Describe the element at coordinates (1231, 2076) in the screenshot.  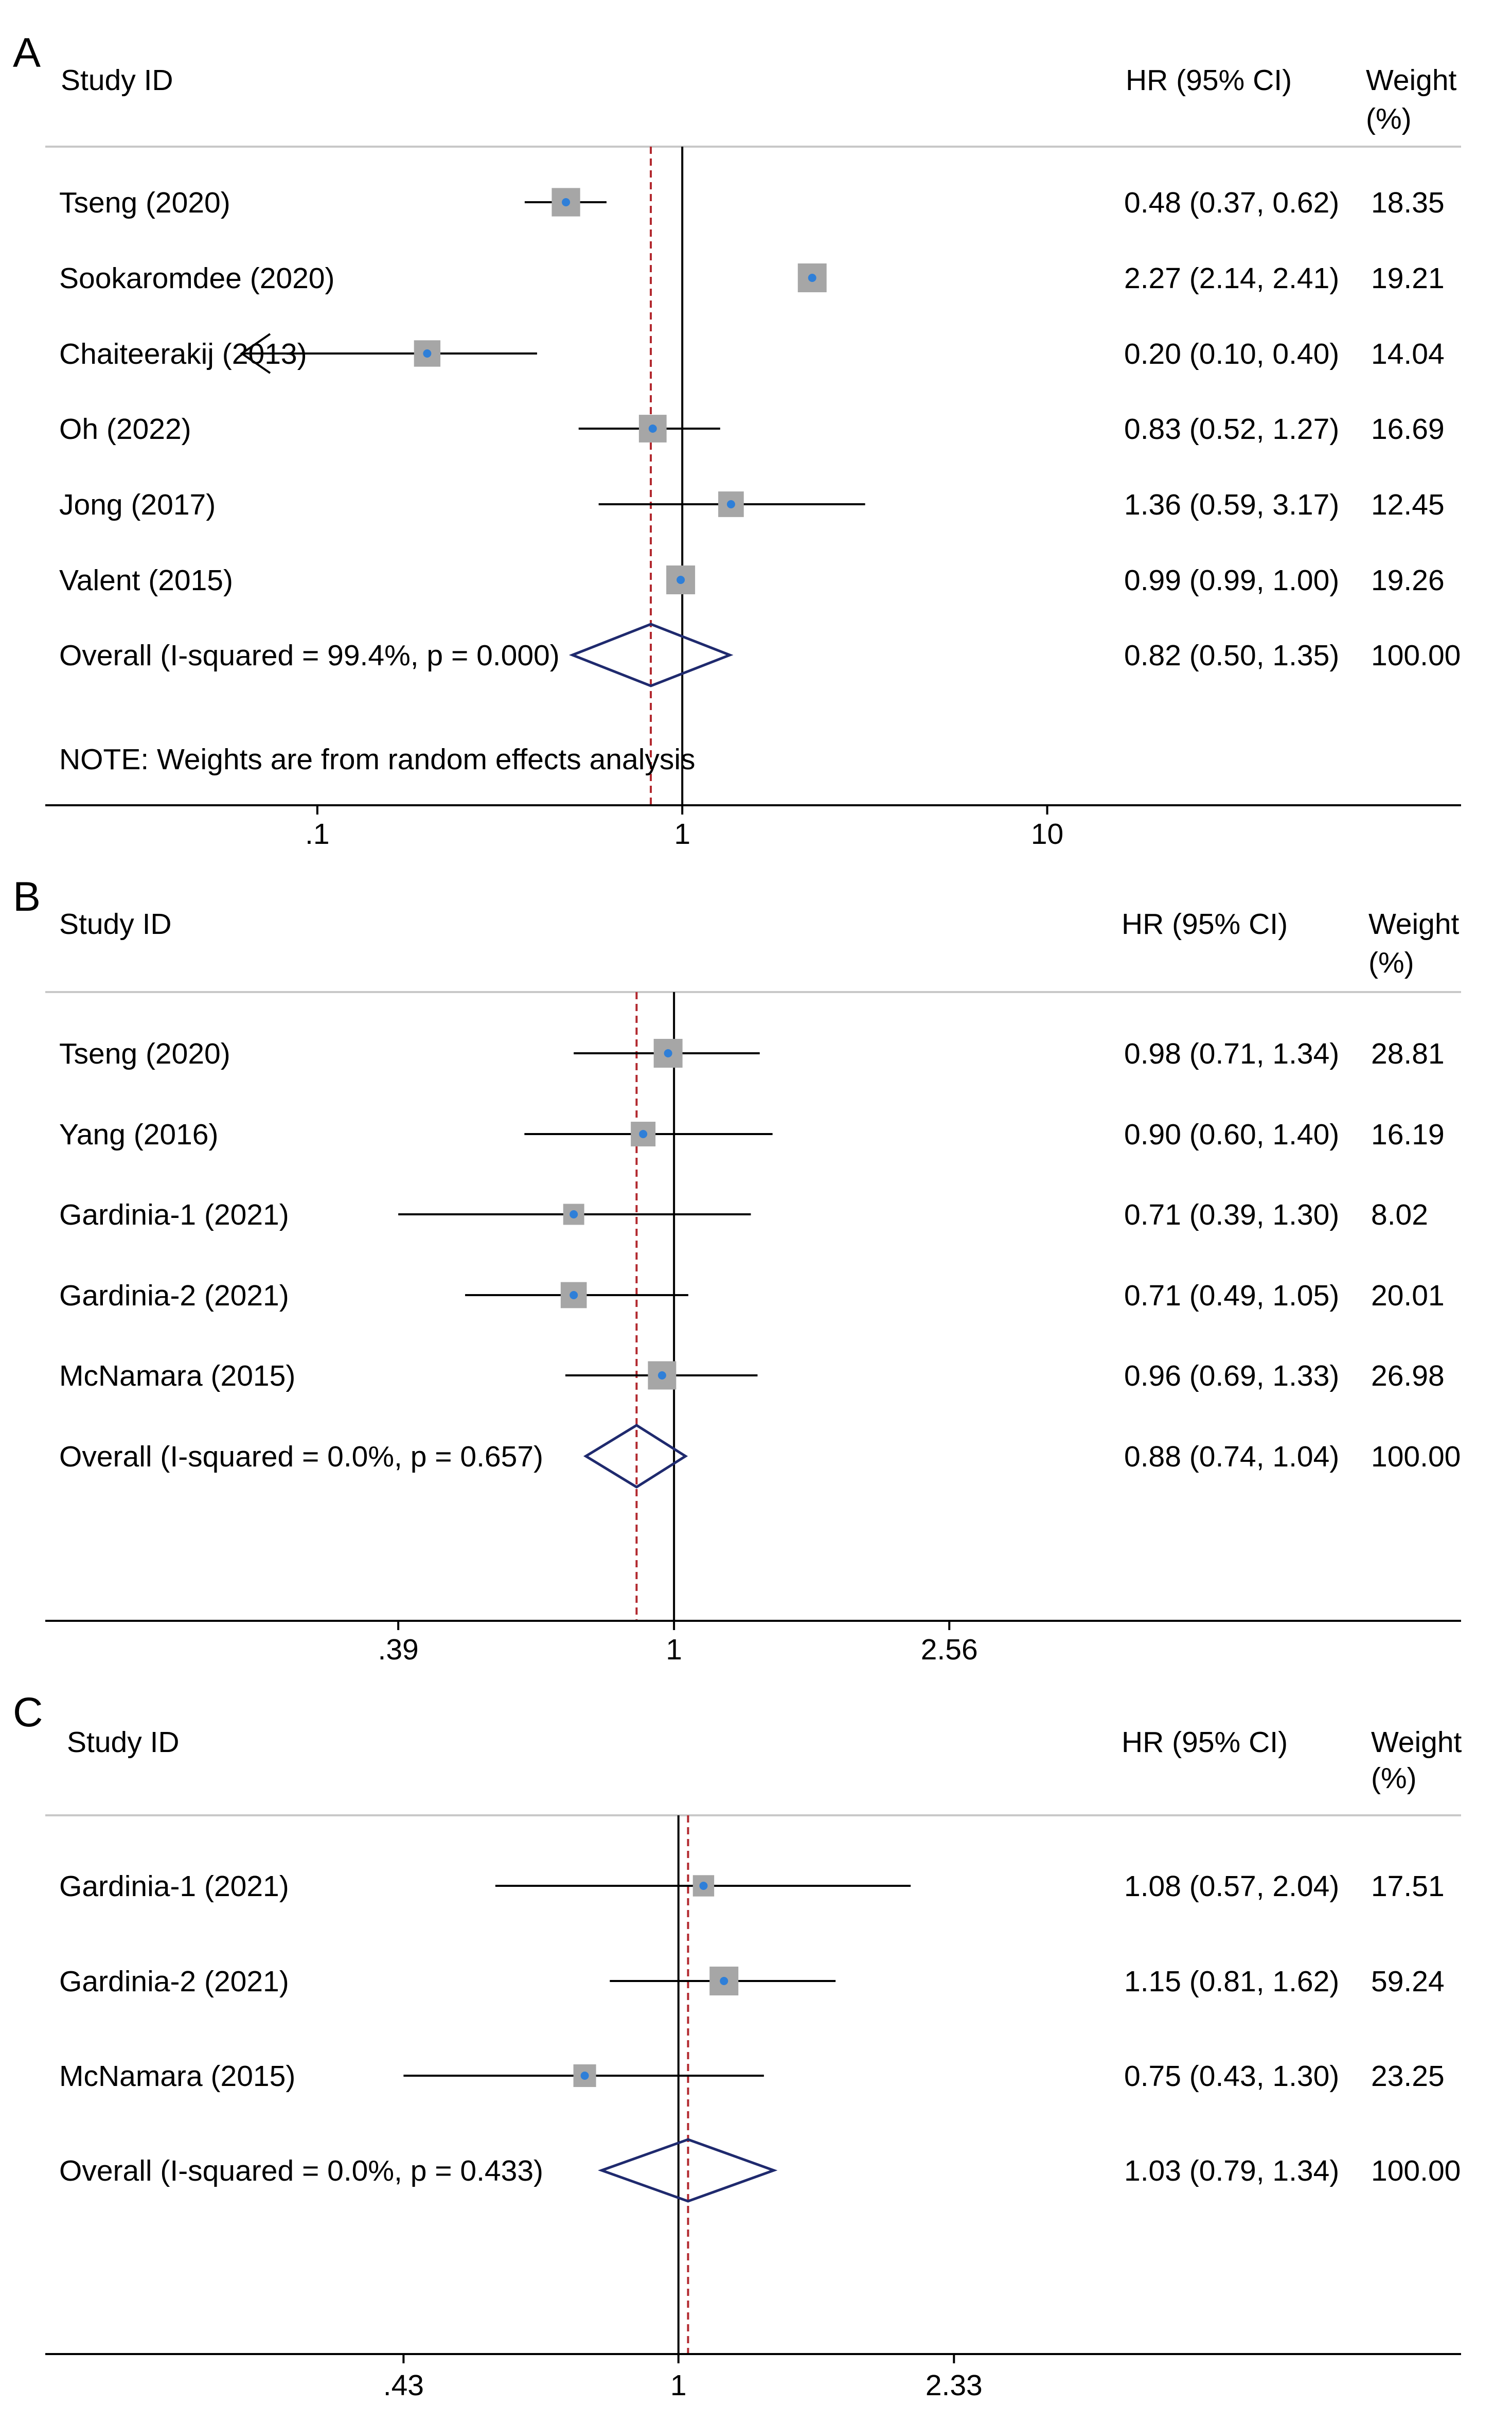
I see `study-hr-ci: 0.75 (0.43, 1.30)` at that location.